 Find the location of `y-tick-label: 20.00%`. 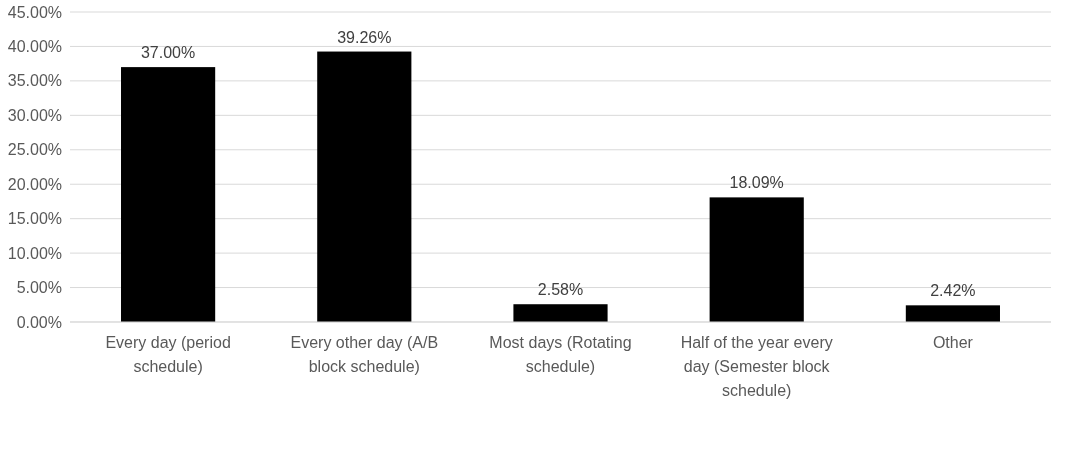

y-tick-label: 20.00% is located at coordinates (34, 184).